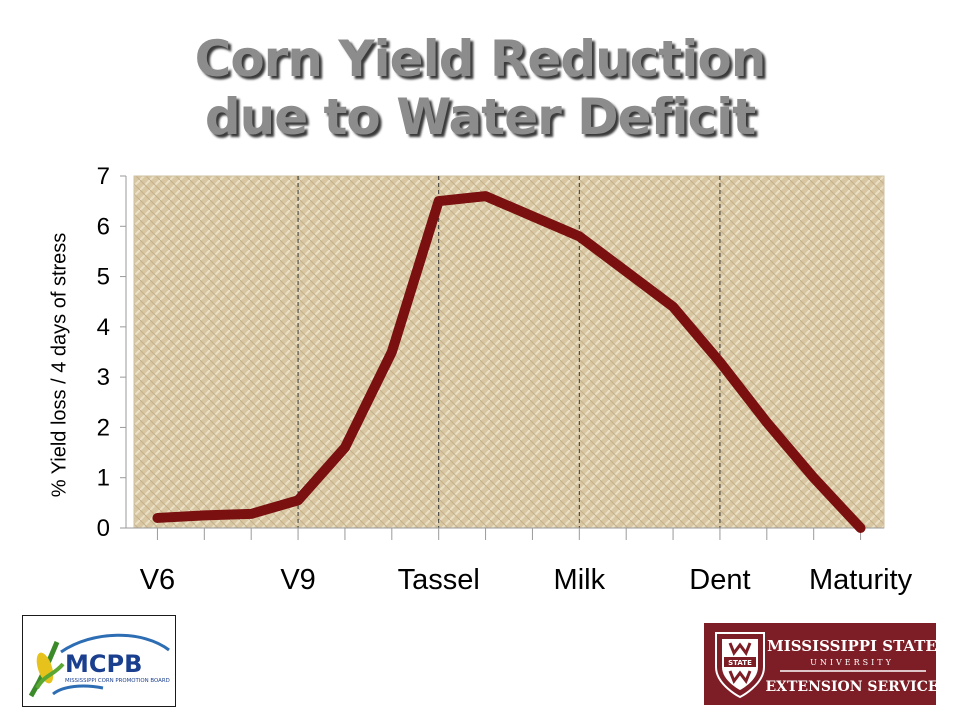 The width and height of the screenshot is (960, 720). Describe the element at coordinates (103, 176) in the screenshot. I see `y-tick-label-7: 7` at that location.